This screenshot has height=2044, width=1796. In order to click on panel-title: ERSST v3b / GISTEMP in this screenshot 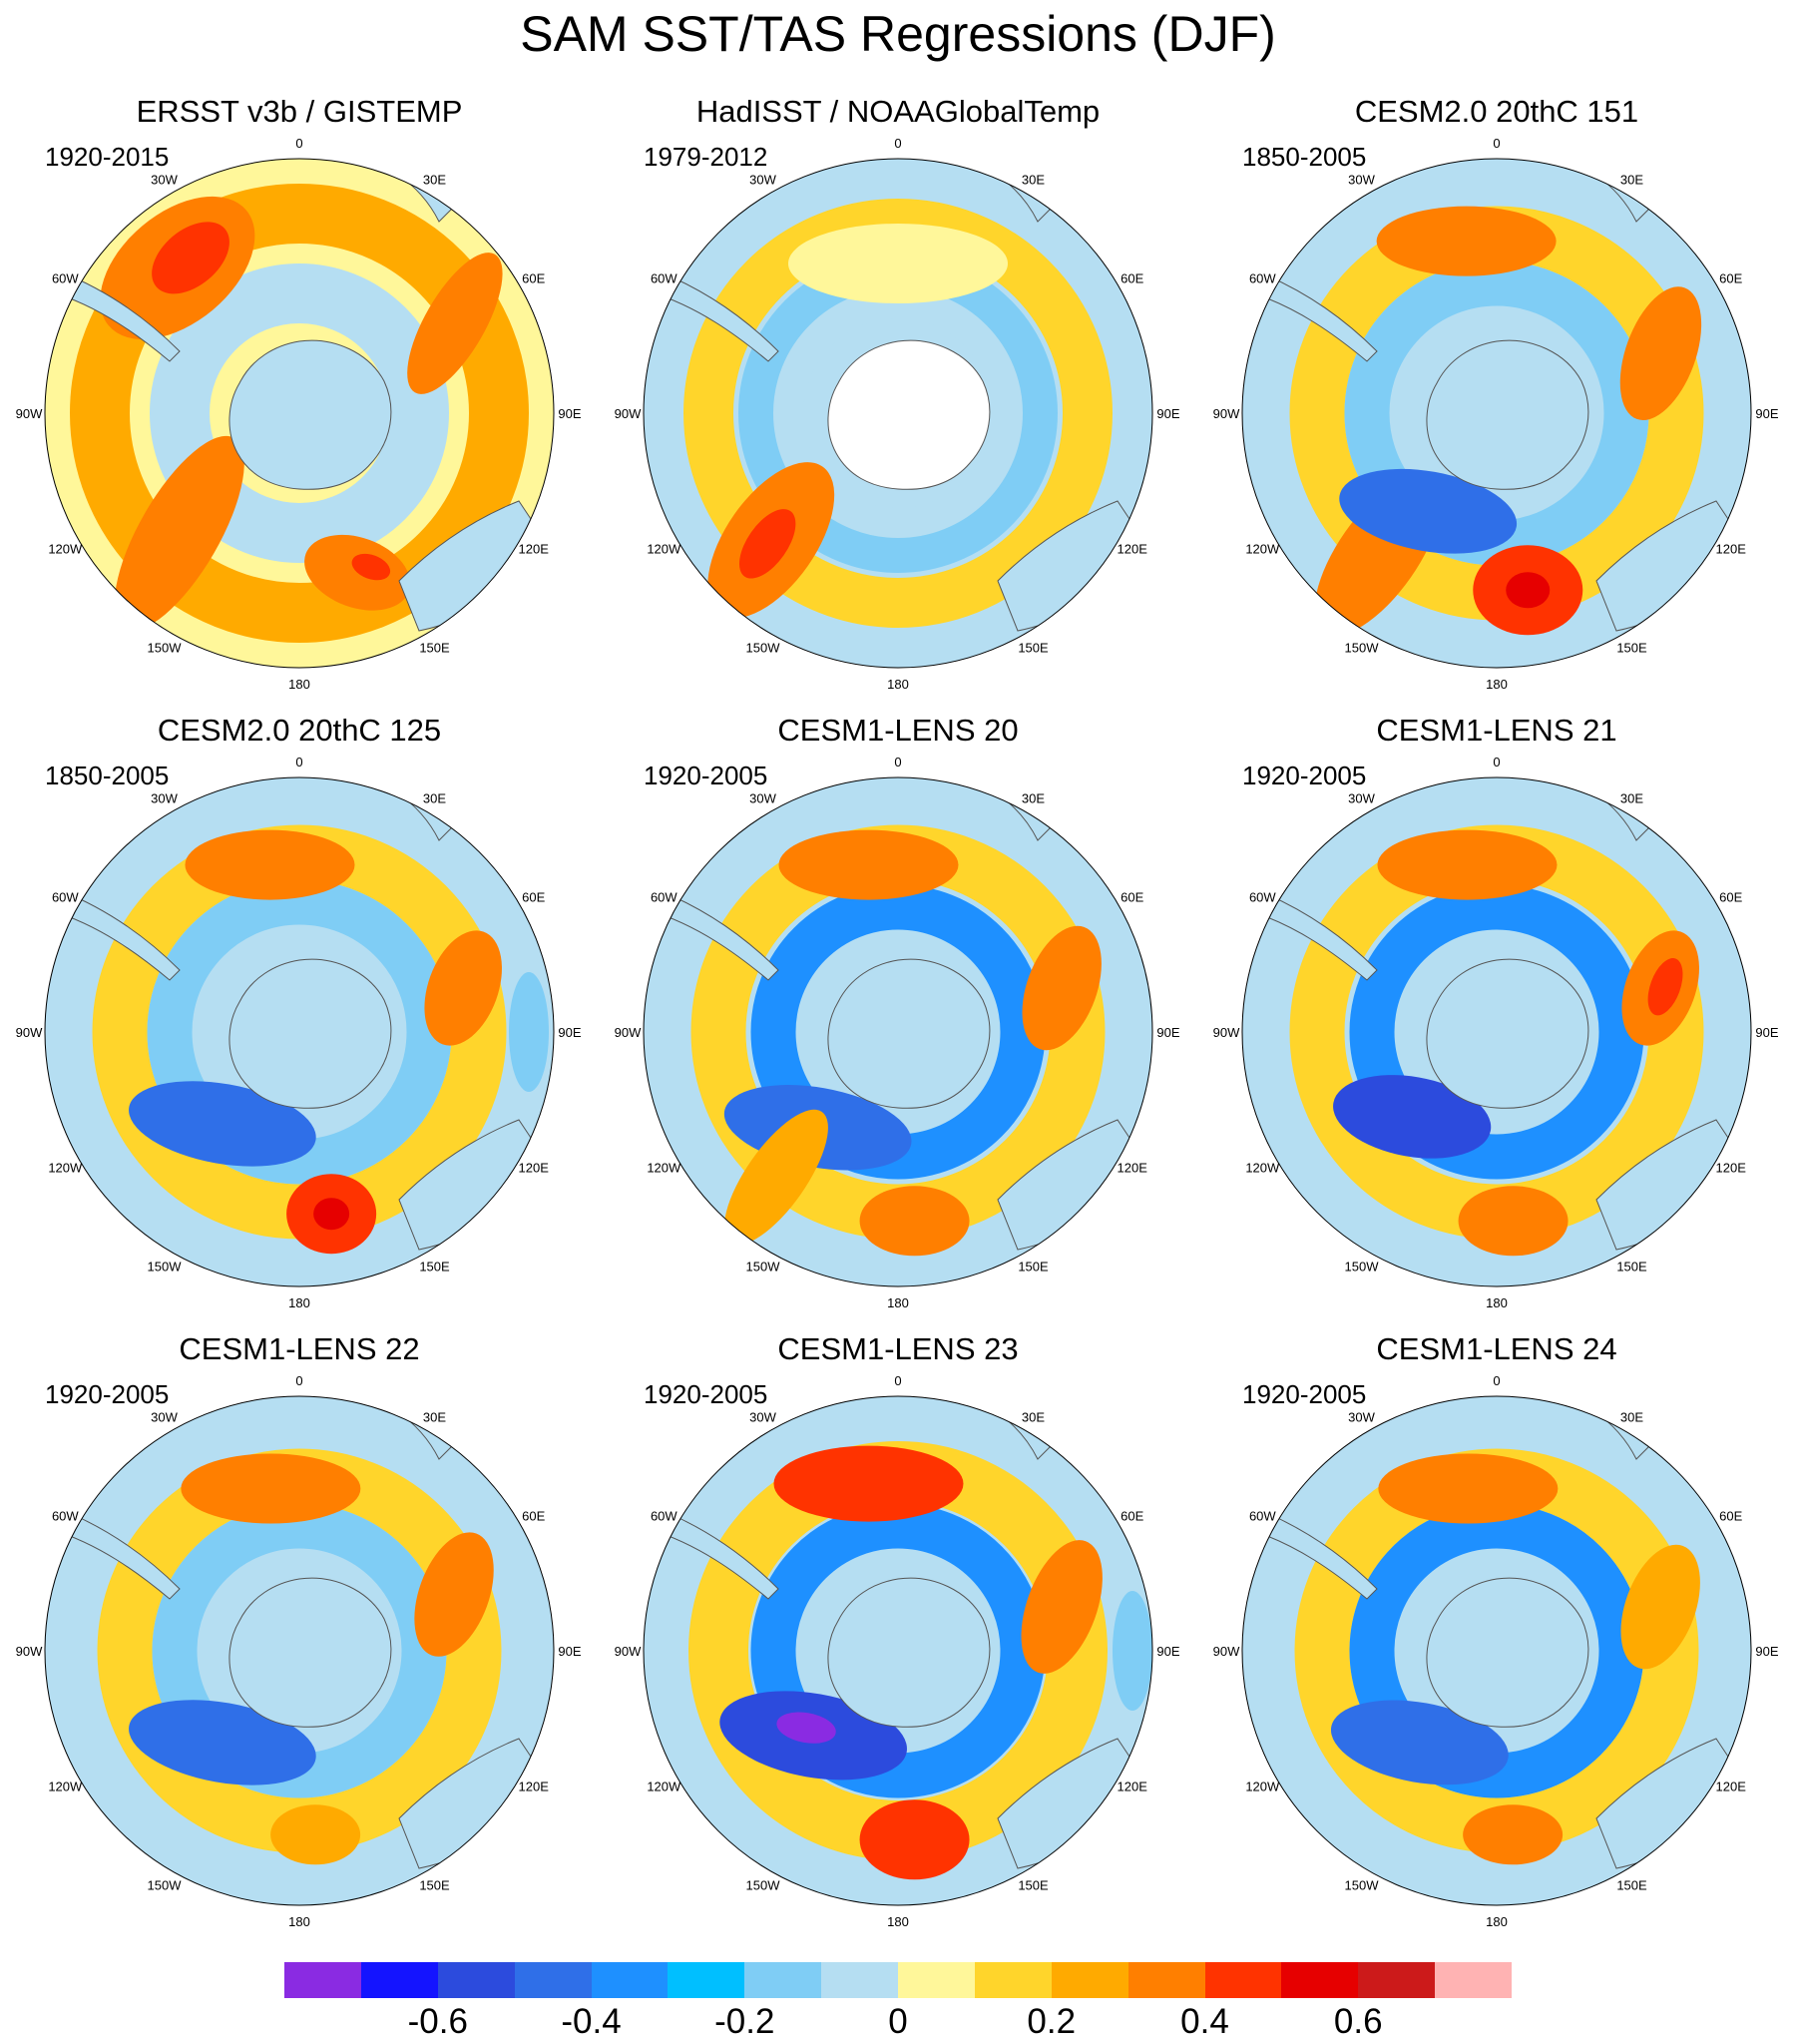, I will do `click(299, 111)`.